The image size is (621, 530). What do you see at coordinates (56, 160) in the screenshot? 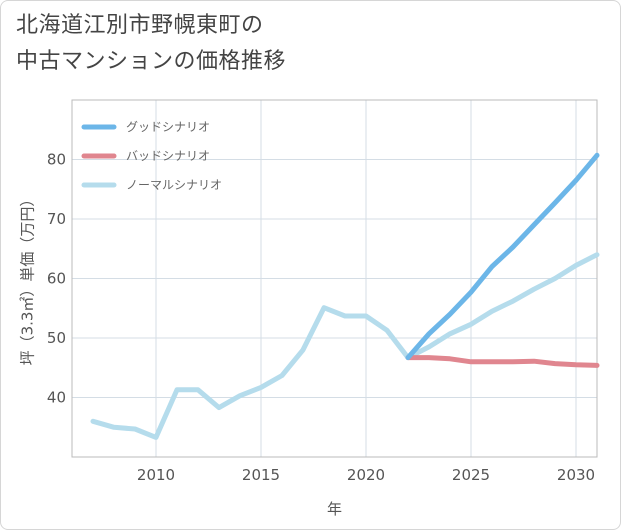
I see `y-tick-label: 80` at bounding box center [56, 160].